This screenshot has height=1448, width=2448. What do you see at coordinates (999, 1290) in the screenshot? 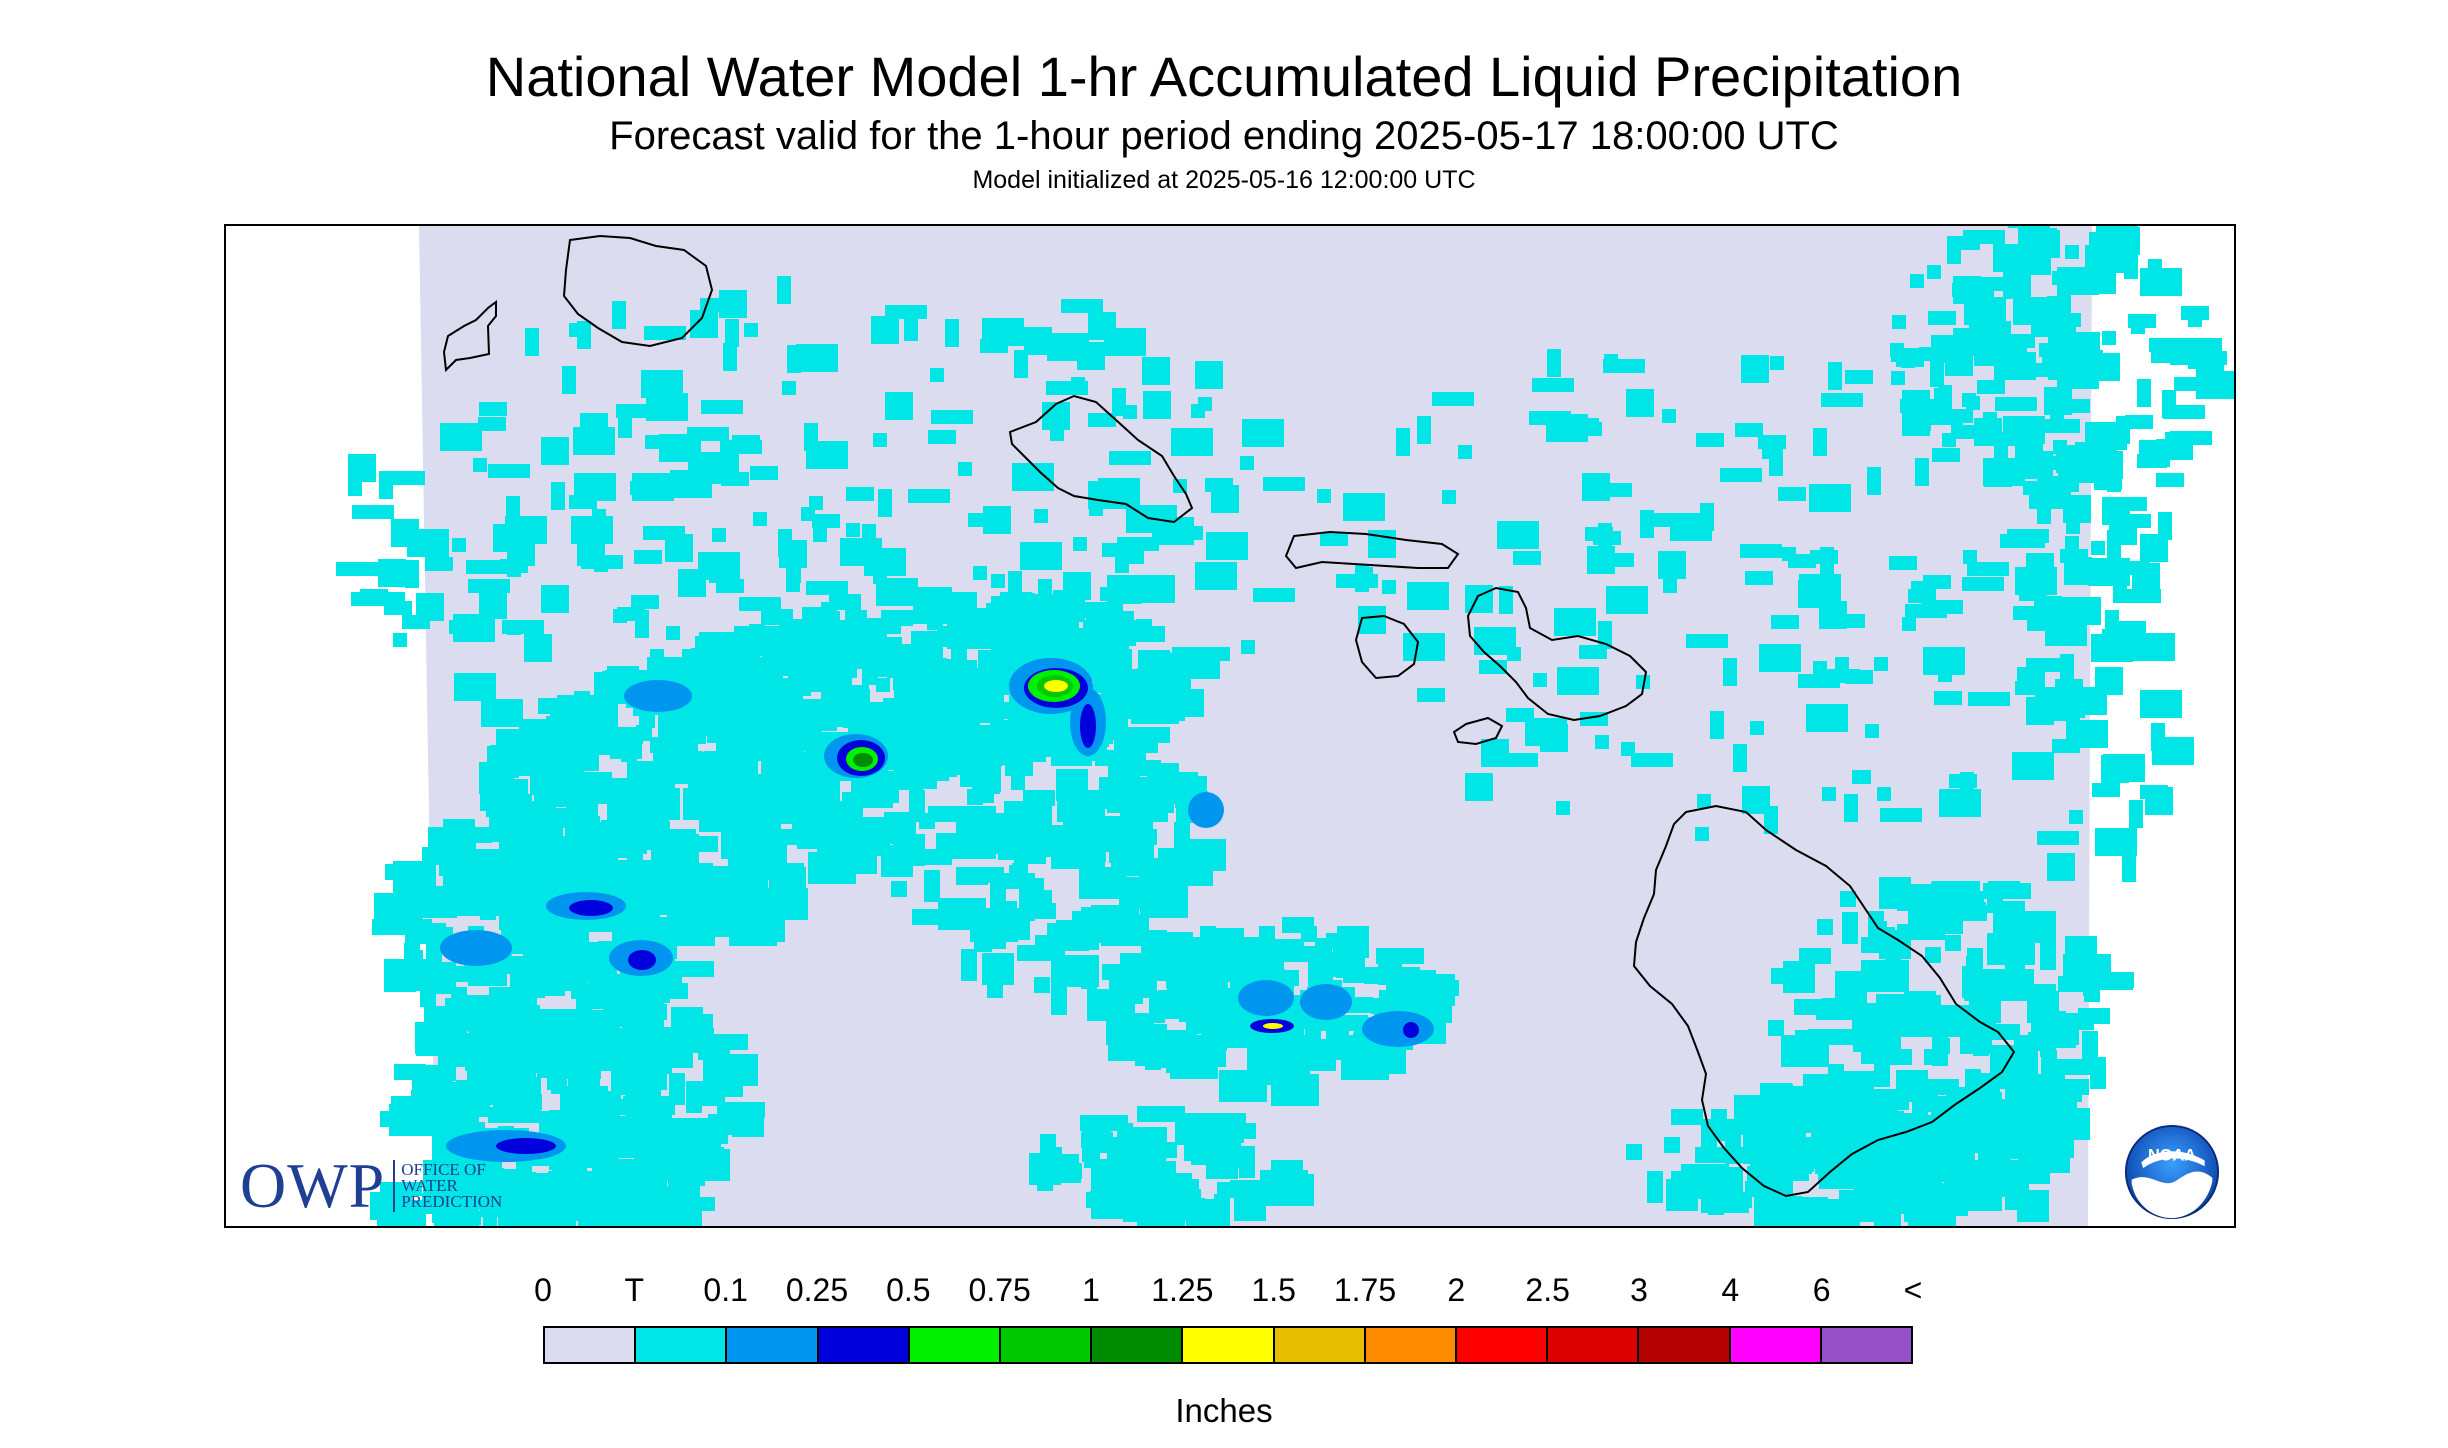
I see `legend-tick-5: 0.75` at bounding box center [999, 1290].